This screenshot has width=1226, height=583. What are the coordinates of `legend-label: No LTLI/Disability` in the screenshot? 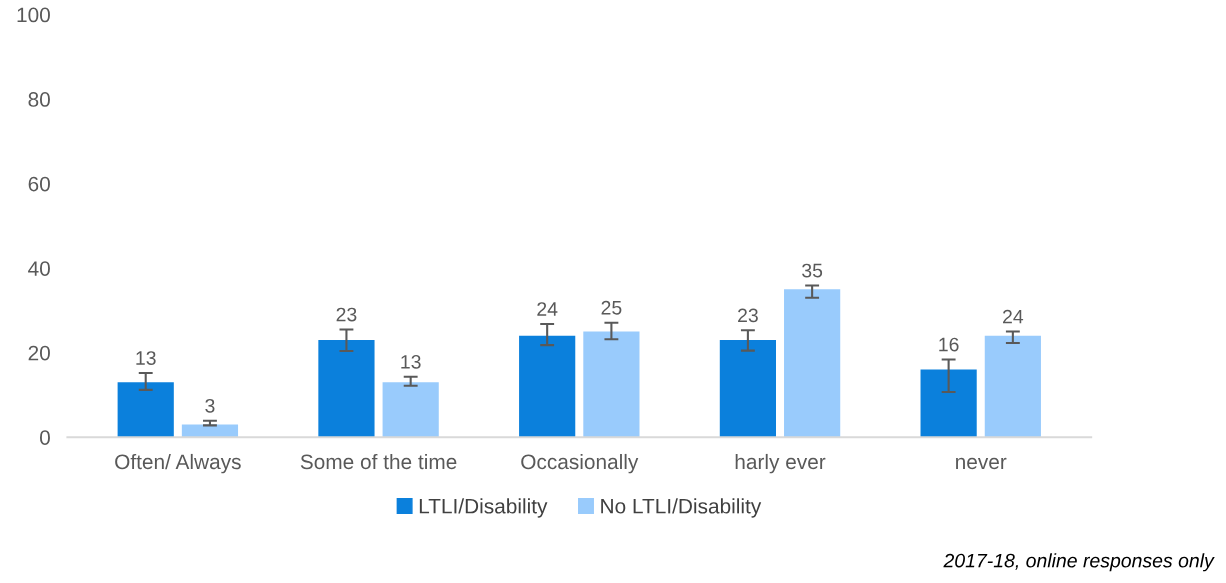 It's located at (681, 508).